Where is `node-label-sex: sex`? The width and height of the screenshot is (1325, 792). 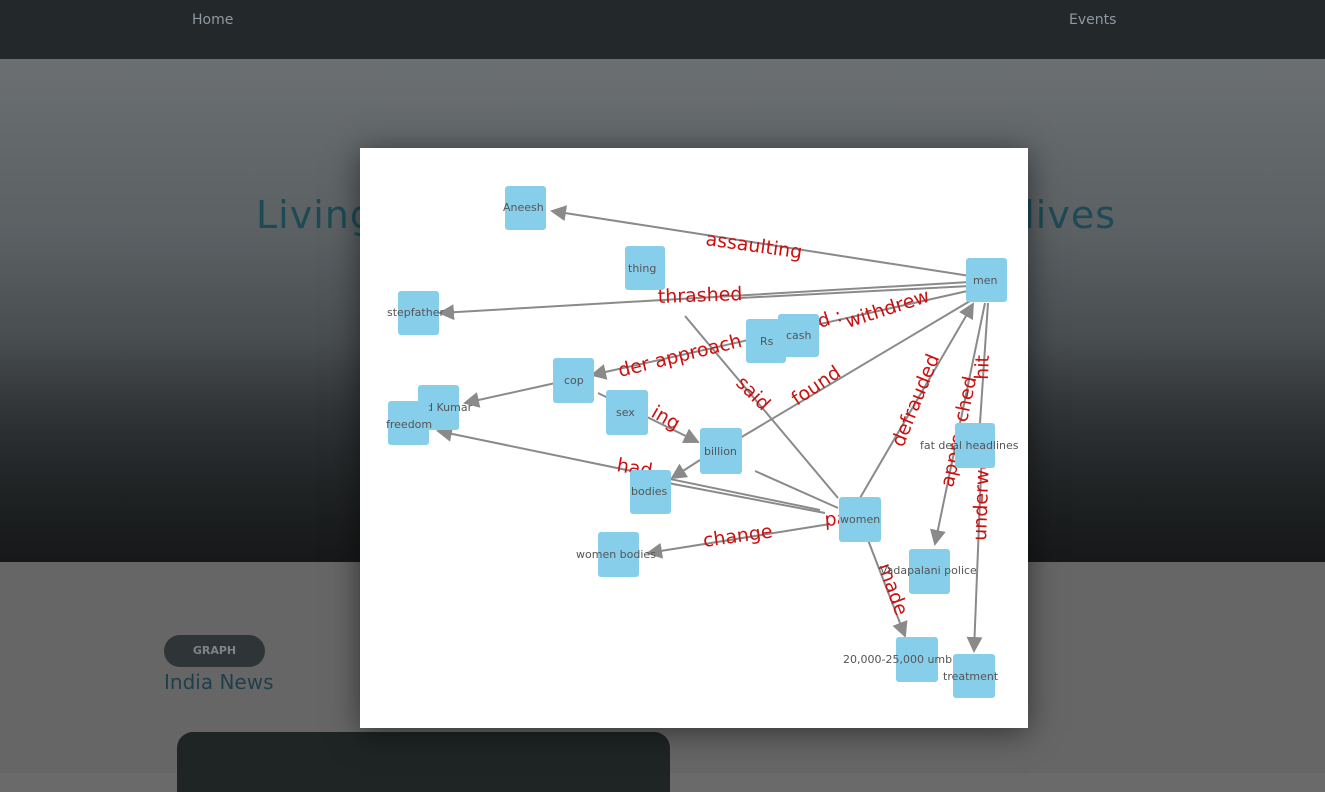
node-label-sex: sex is located at coordinates (625, 412).